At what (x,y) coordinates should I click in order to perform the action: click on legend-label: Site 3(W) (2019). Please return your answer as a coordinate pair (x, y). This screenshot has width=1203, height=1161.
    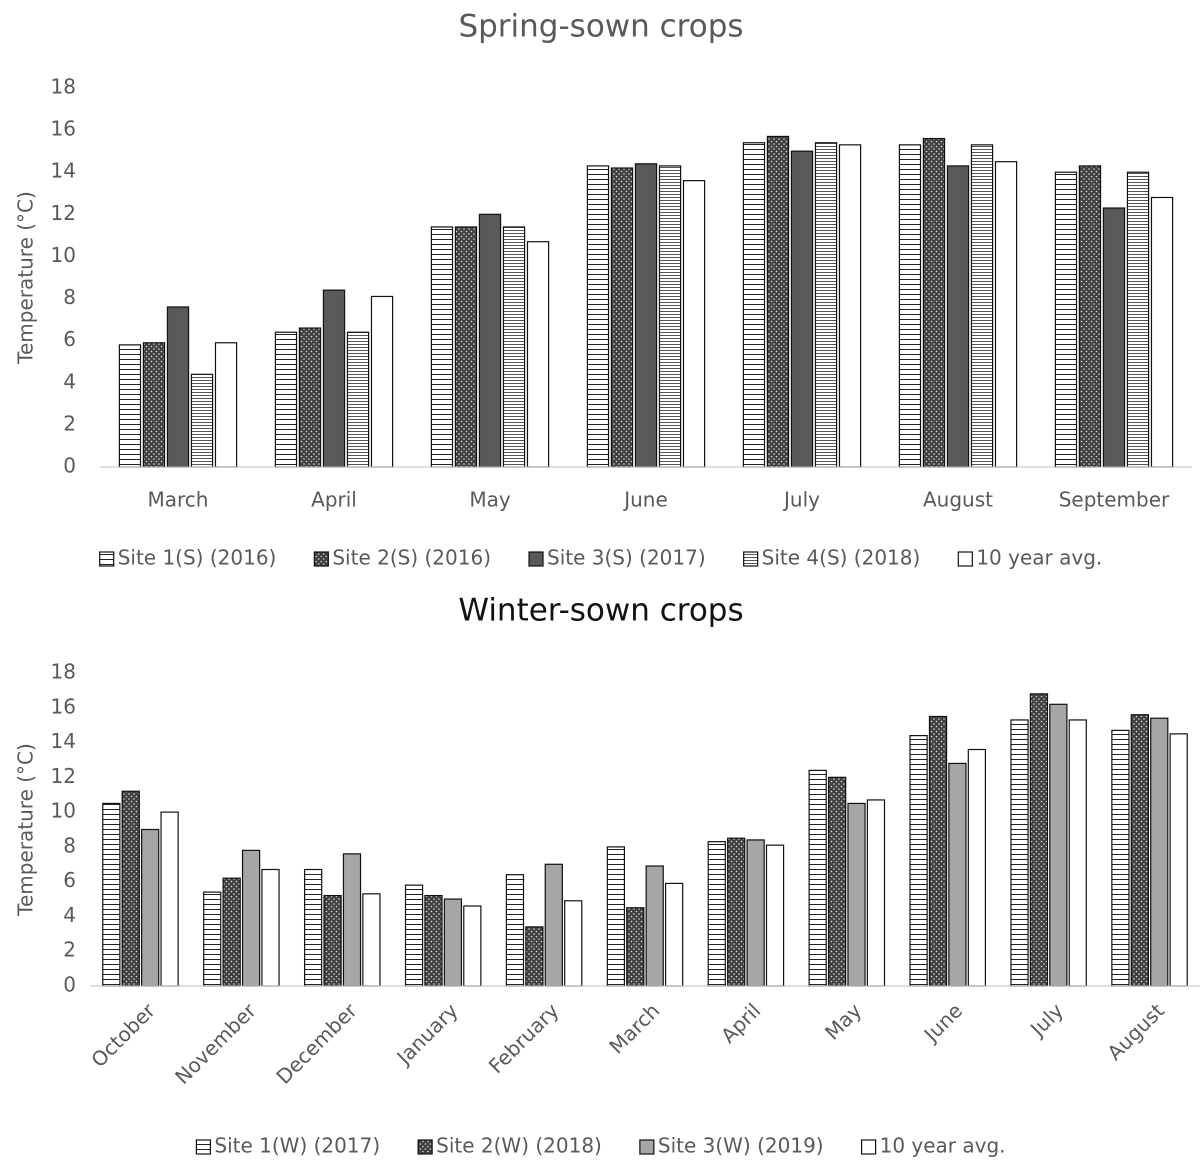
    Looking at the image, I should click on (741, 1146).